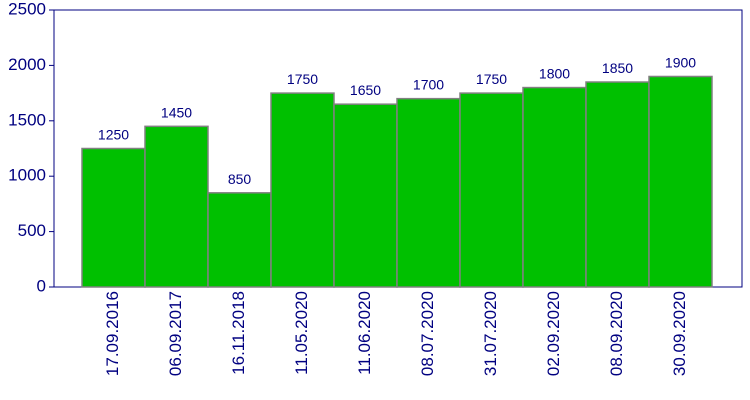 This screenshot has height=400, width=750. I want to click on x-tick-label: 11.05.2020, so click(301, 333).